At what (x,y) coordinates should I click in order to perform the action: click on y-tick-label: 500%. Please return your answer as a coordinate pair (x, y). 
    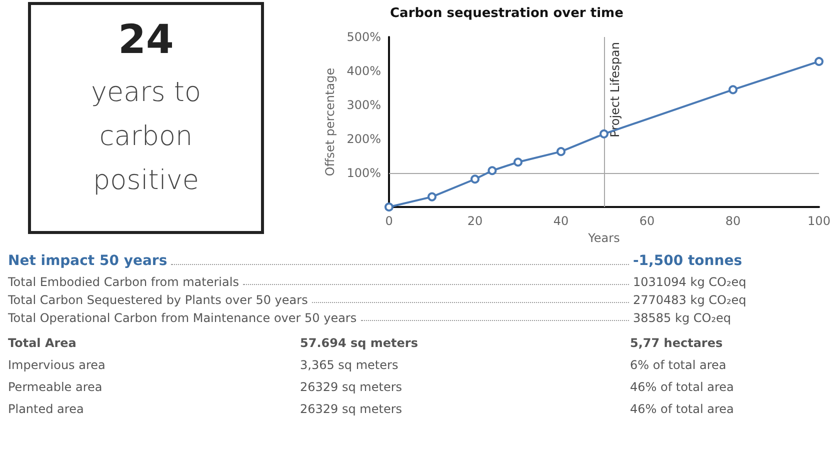
    Looking at the image, I should click on (363, 37).